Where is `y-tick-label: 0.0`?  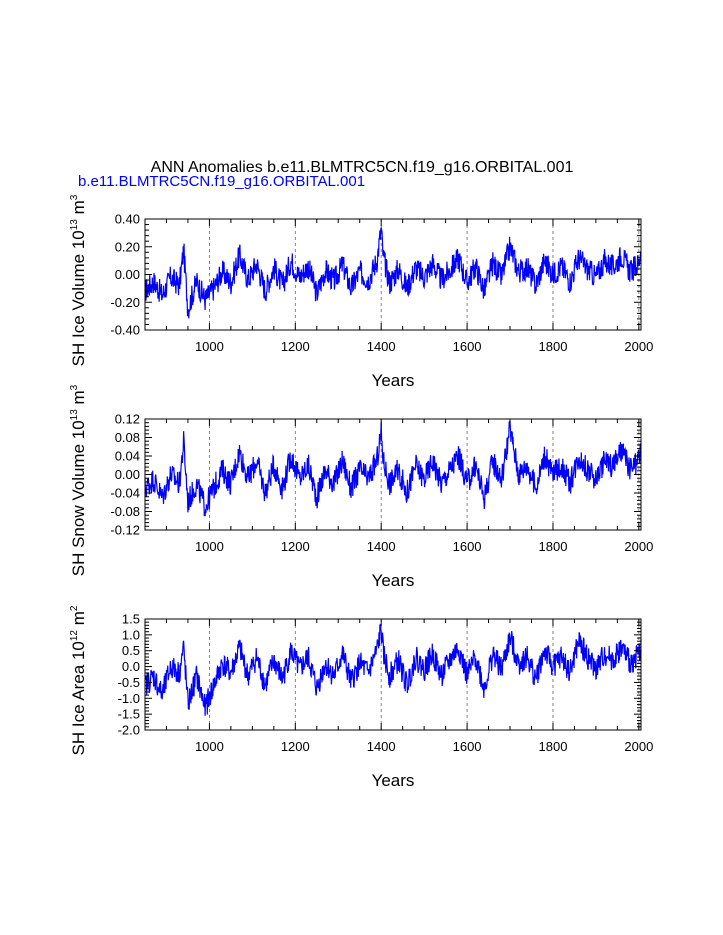 y-tick-label: 0.0 is located at coordinates (131, 666).